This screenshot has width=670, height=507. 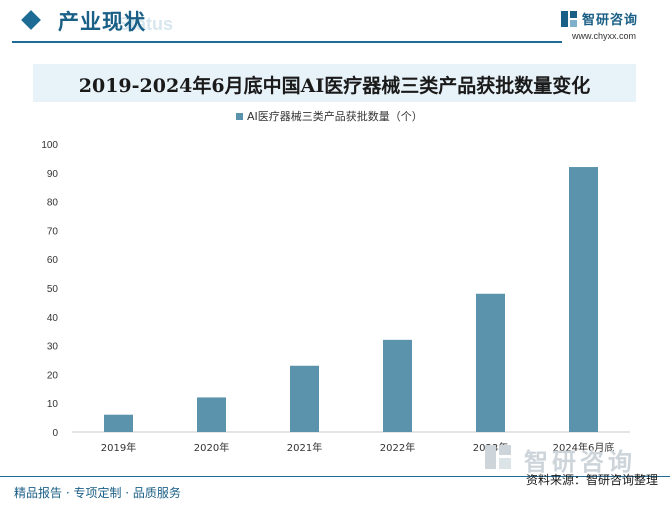 What do you see at coordinates (211, 447) in the screenshot?
I see `x-tick-label: 2020年` at bounding box center [211, 447].